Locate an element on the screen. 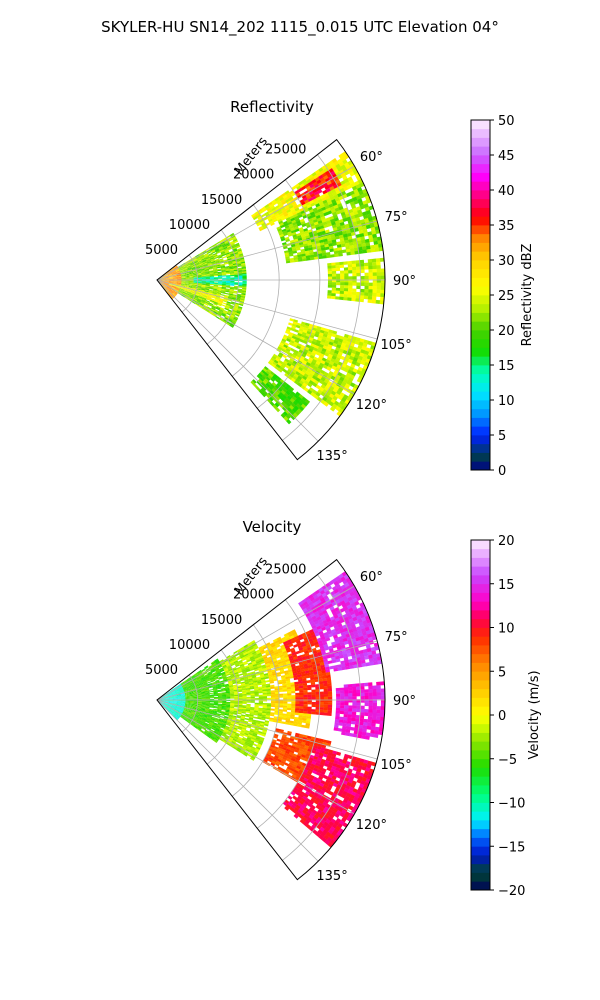 The height and width of the screenshot is (1000, 600). range-tick-label: 15000 is located at coordinates (221, 200).